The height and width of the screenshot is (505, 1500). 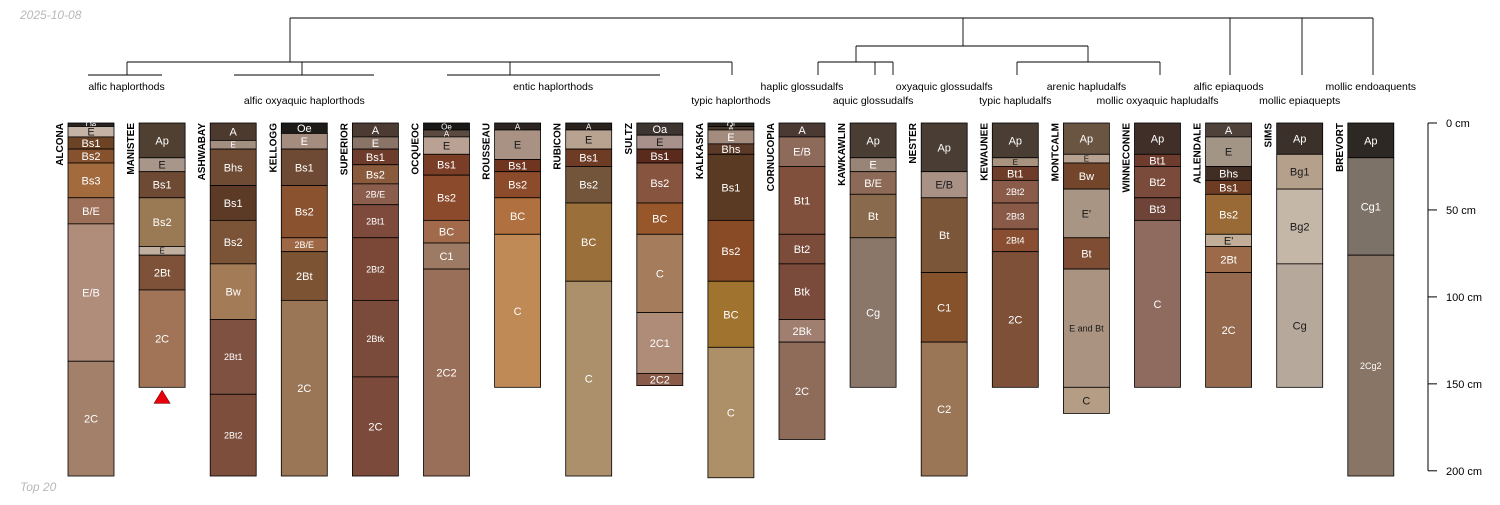 I want to click on horizon-allendale-e, so click(x=1228, y=151).